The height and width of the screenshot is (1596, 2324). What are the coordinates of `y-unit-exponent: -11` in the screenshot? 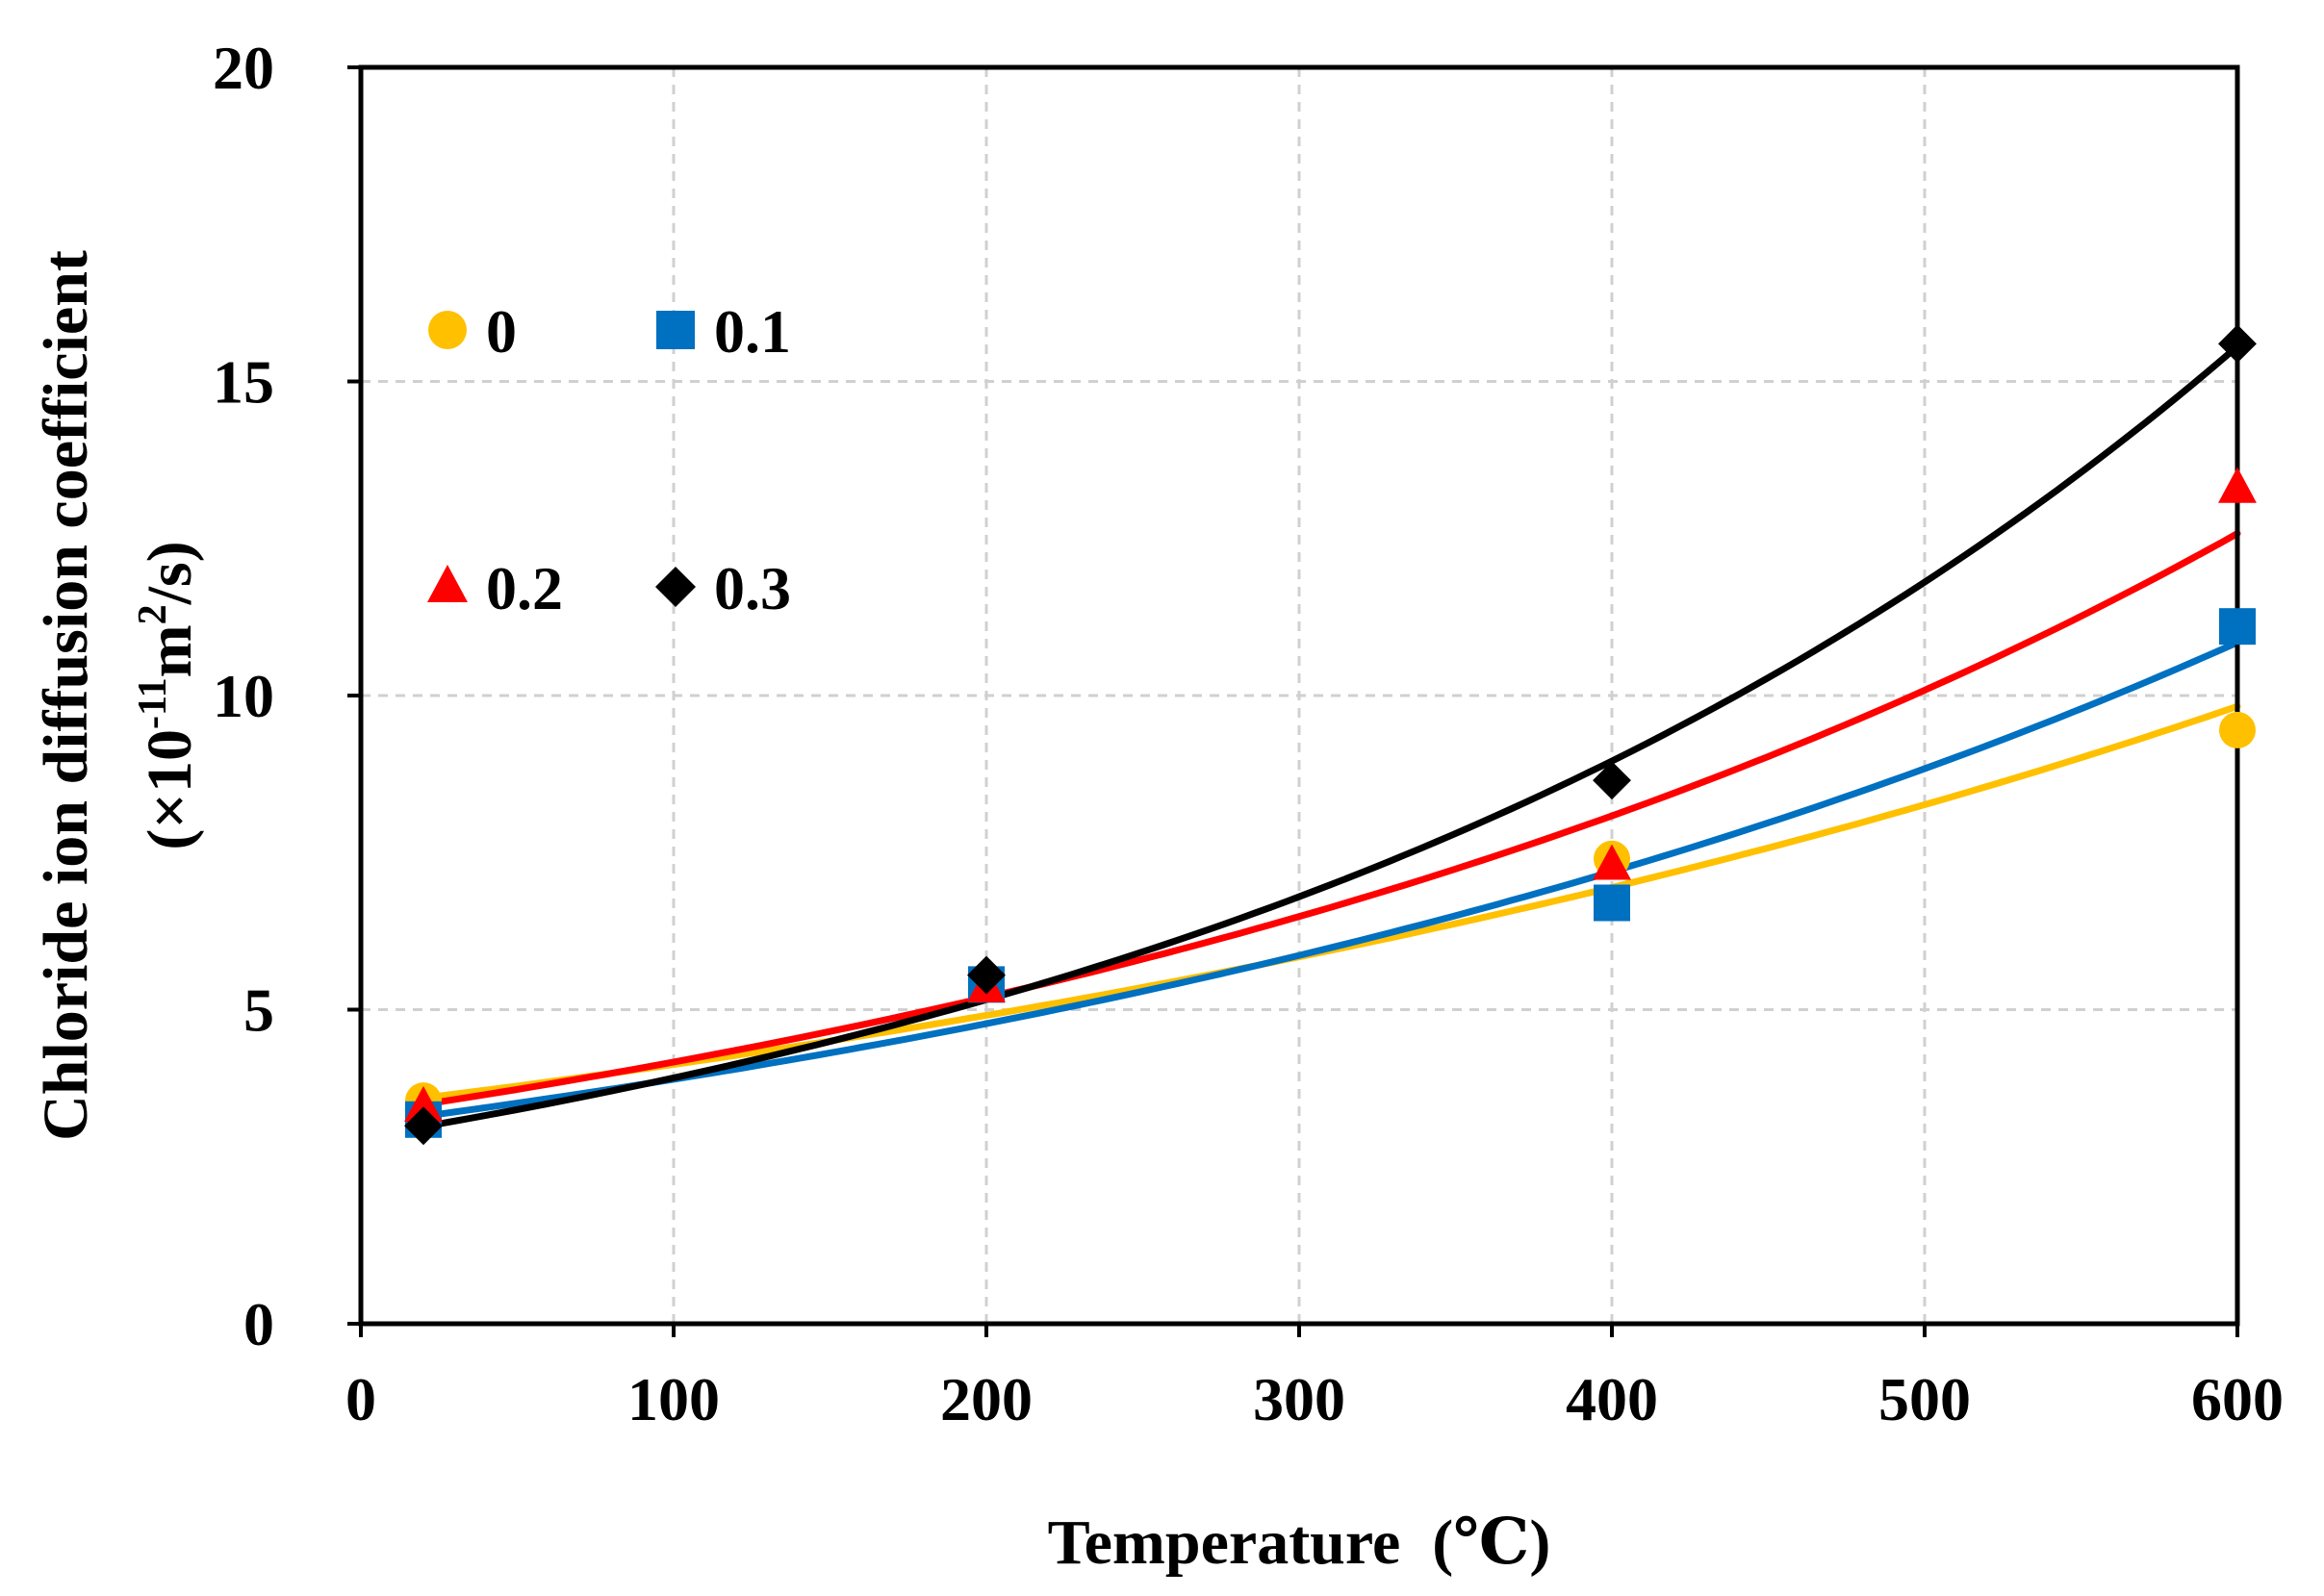 It's located at (153, 703).